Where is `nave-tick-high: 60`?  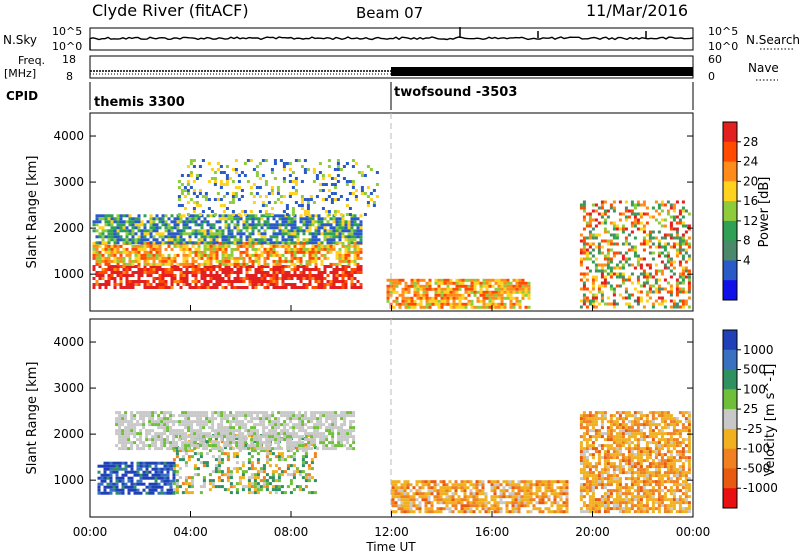 nave-tick-high: 60 is located at coordinates (715, 59).